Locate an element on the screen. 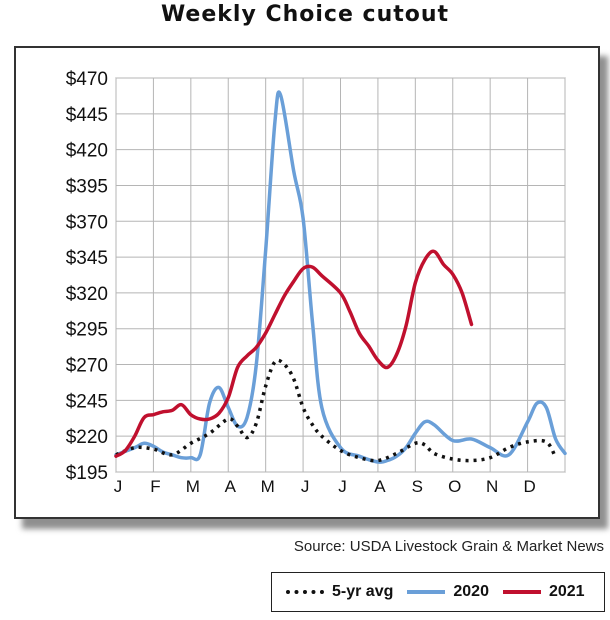 The width and height of the screenshot is (610, 620). legend-swatch-2020 is located at coordinates (426, 592).